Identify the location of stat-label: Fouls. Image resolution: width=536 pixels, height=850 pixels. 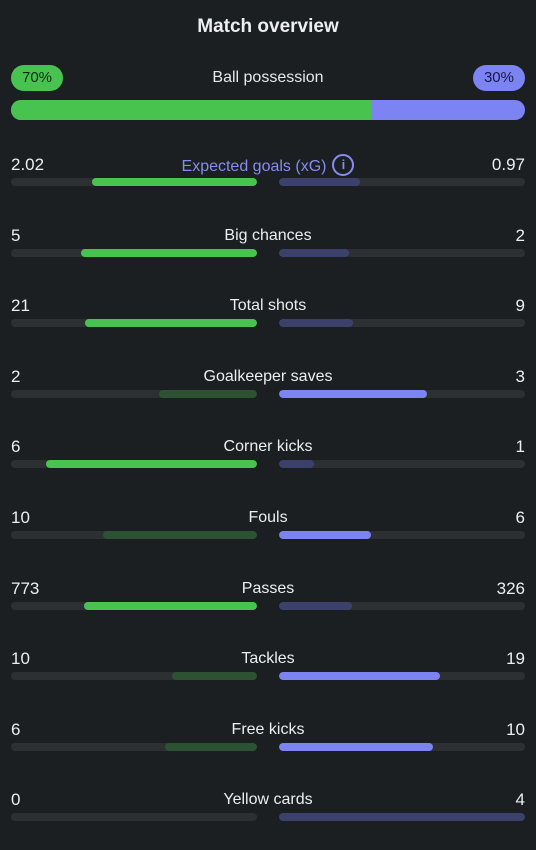
(268, 518).